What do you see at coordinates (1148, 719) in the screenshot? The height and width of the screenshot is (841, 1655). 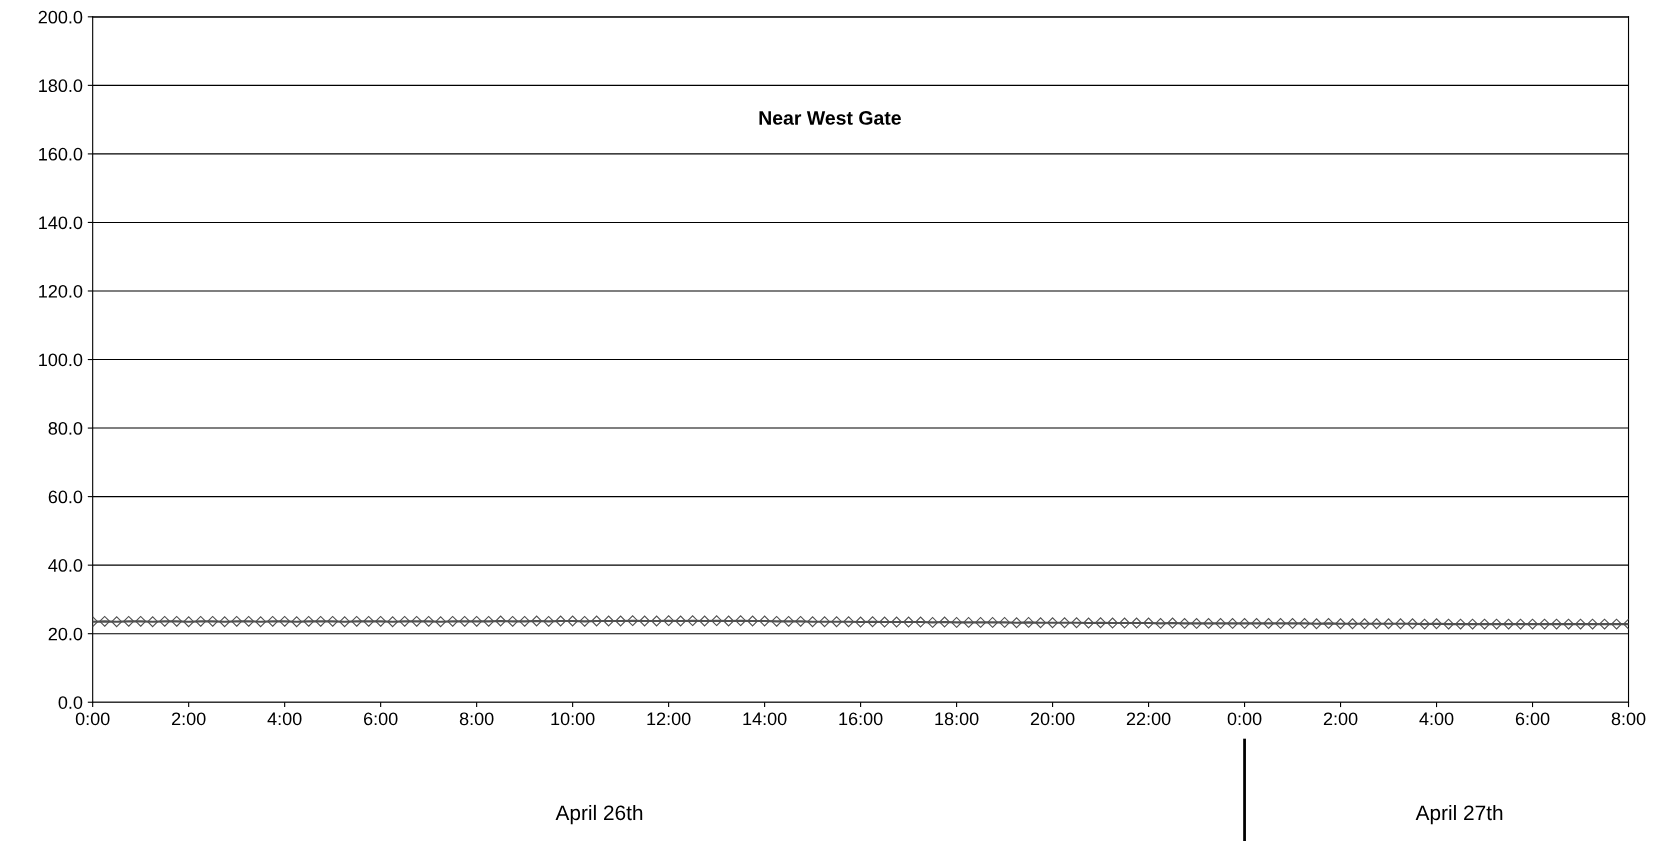 I see `x-tick-label: 22:00` at bounding box center [1148, 719].